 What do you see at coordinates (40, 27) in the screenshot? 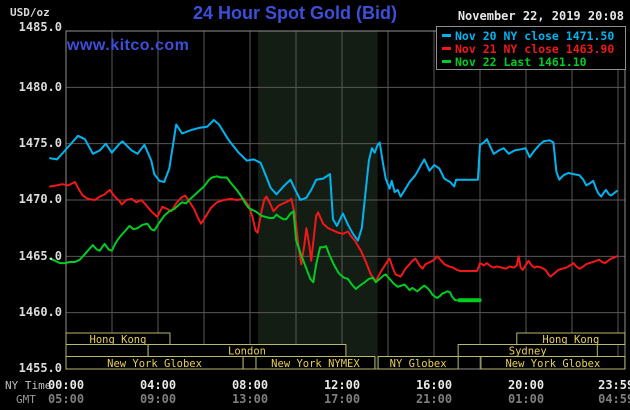
I see `y-tick-1485: 1485.0` at bounding box center [40, 27].